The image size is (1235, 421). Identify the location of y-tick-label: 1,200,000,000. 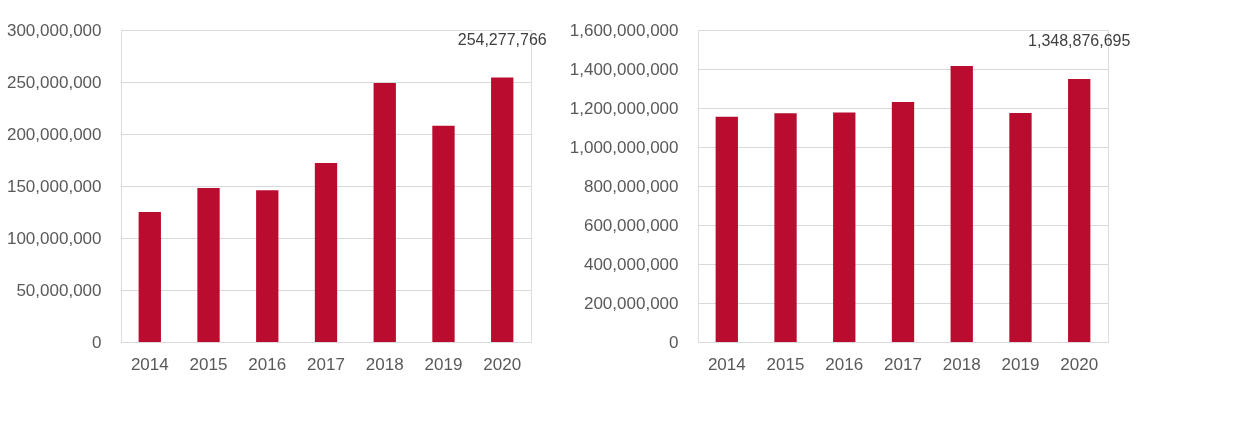
(624, 108).